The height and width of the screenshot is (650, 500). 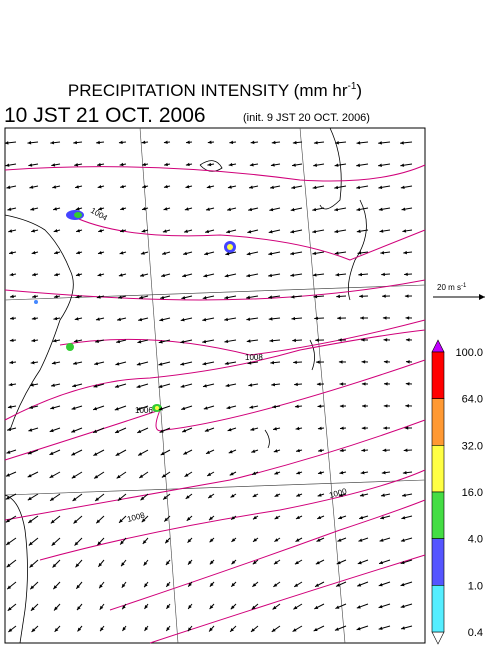 I want to click on valid-time: 10 JST 21 OCT. 2006, so click(x=105, y=115).